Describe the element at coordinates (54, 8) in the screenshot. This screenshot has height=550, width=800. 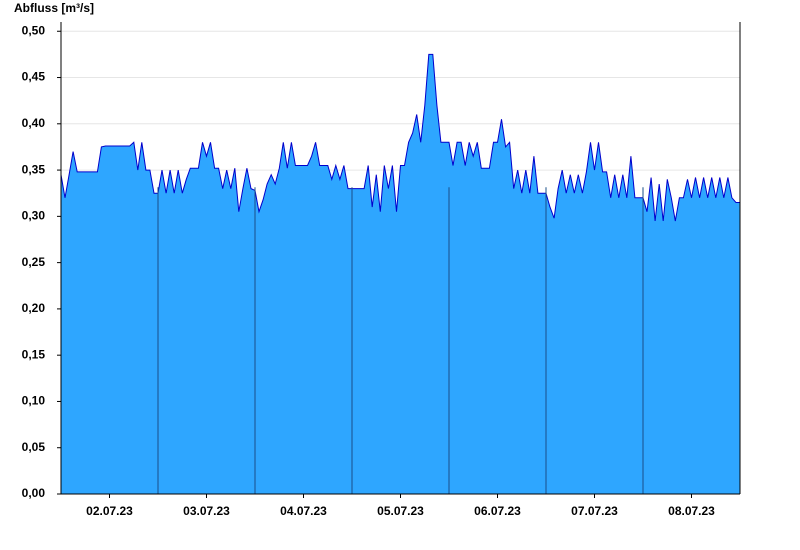
I see `chart-title: Abfluss [m³/s]` at that location.